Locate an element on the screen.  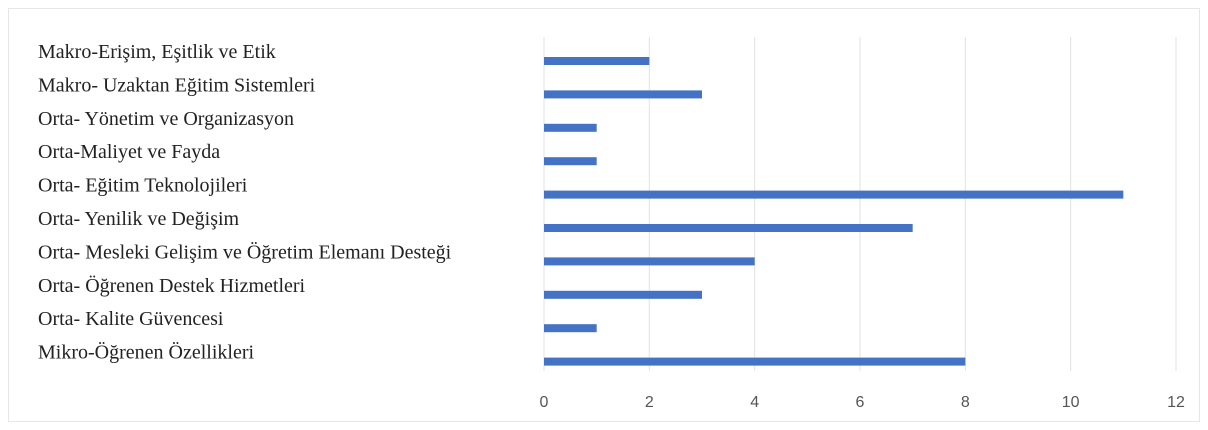
x-tick-label: 12 is located at coordinates (1176, 402).